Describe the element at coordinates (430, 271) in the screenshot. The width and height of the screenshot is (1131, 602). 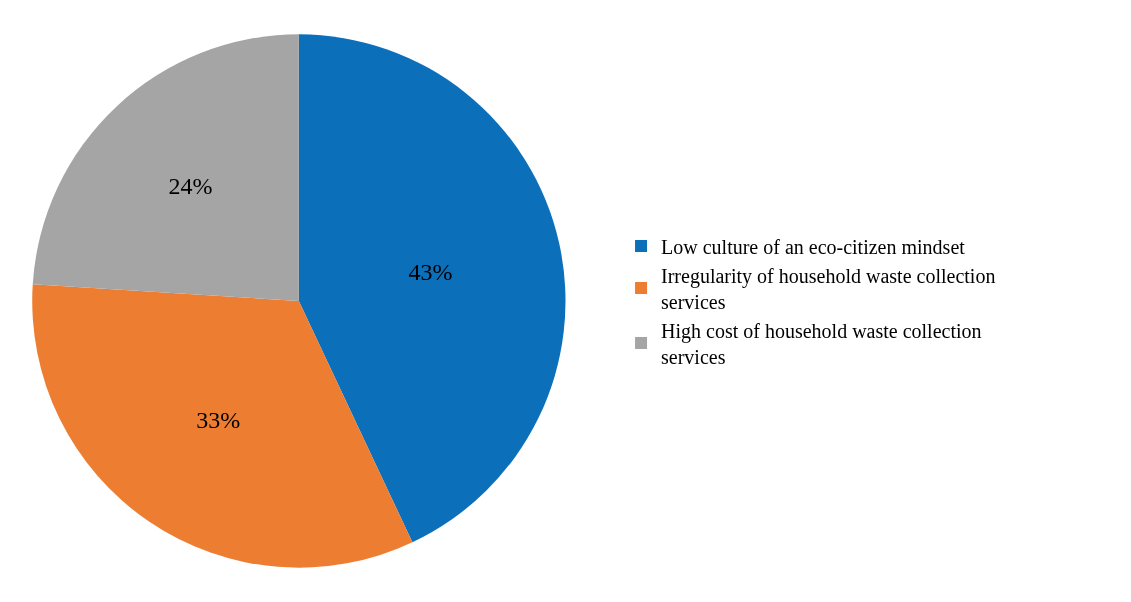
I see `data-label: 43%` at that location.